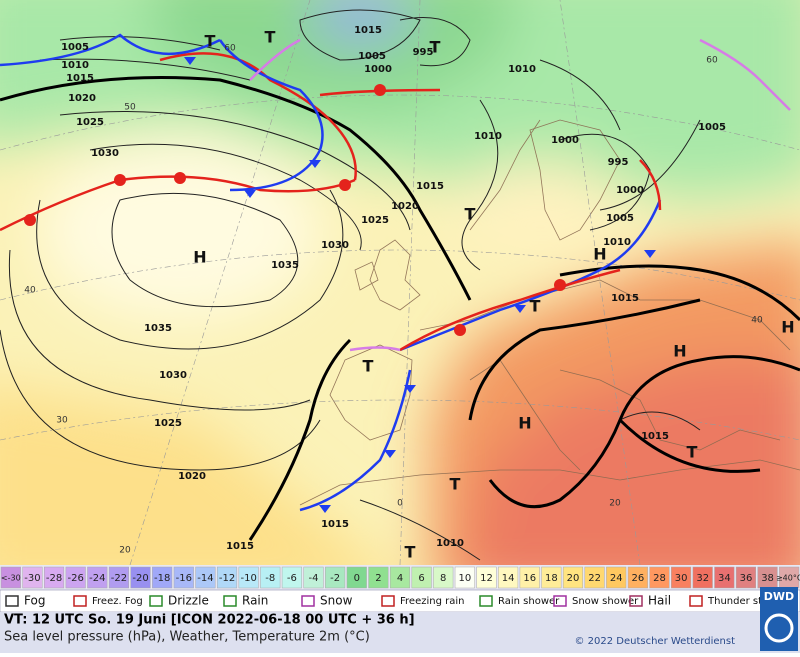 The image size is (800, 657). Describe the element at coordinates (746, 578) in the screenshot. I see `scale-label: 36` at that location.